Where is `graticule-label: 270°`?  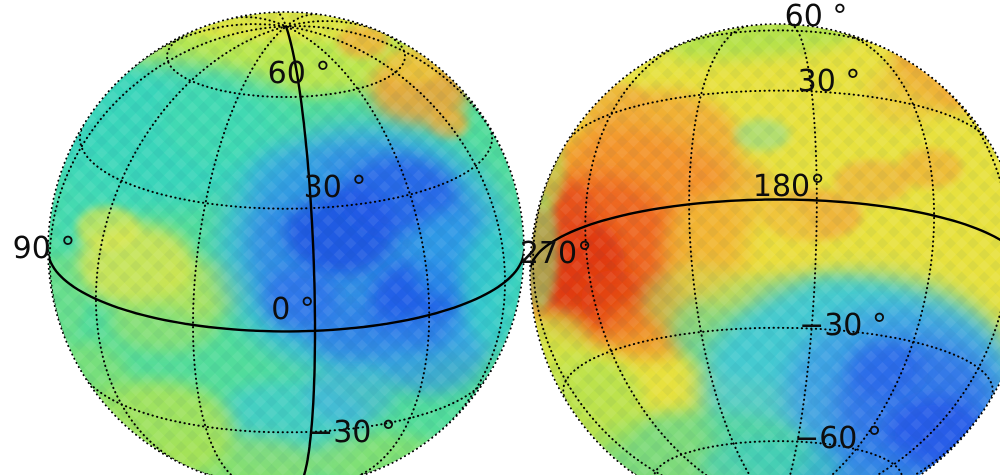 graticule-label: 270° is located at coordinates (556, 253).